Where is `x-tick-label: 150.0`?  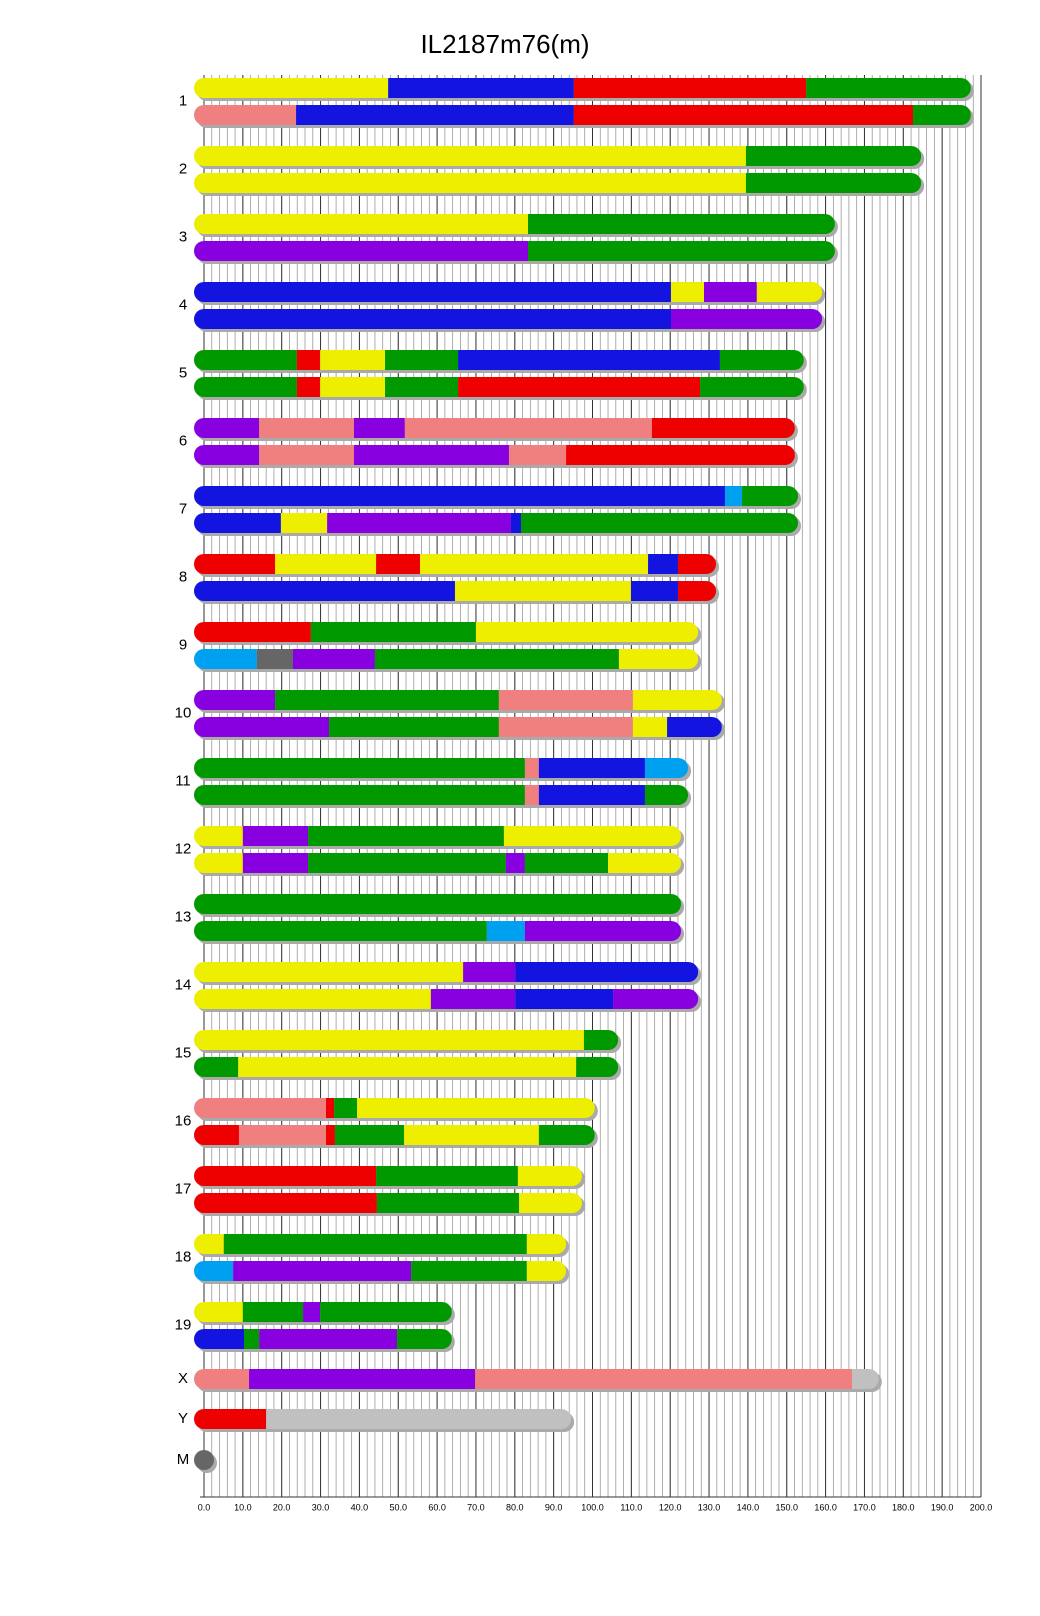 x-tick-label: 150.0 is located at coordinates (786, 1507).